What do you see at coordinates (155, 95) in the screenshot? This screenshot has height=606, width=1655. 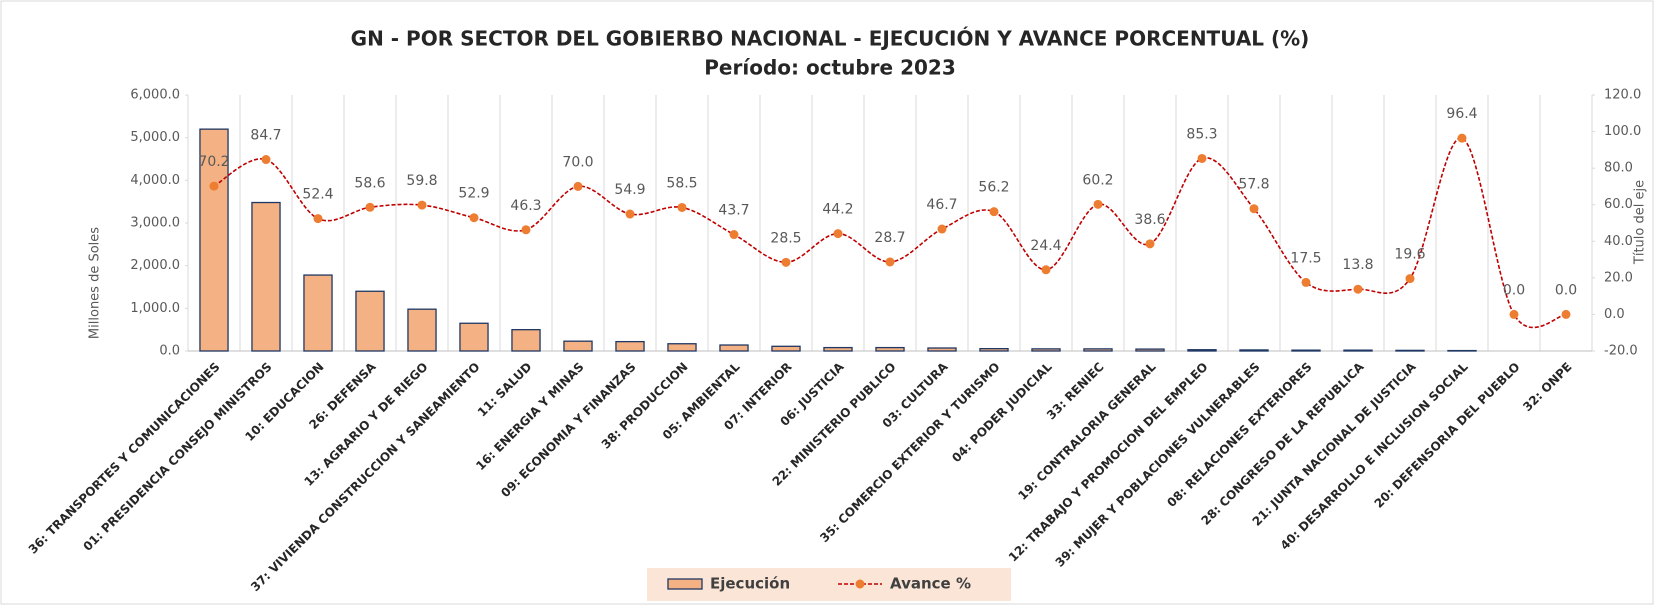 I see `y-tick-label: 6,000.0` at bounding box center [155, 95].